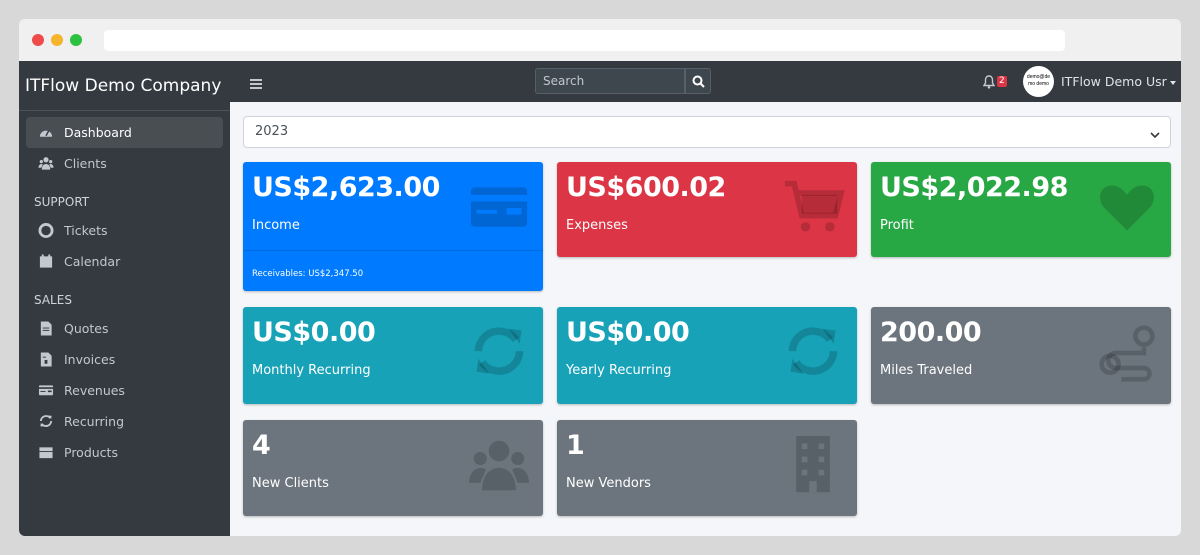 This screenshot has height=555, width=1200. I want to click on sidebar-item-quotes: Quotes, so click(124, 328).